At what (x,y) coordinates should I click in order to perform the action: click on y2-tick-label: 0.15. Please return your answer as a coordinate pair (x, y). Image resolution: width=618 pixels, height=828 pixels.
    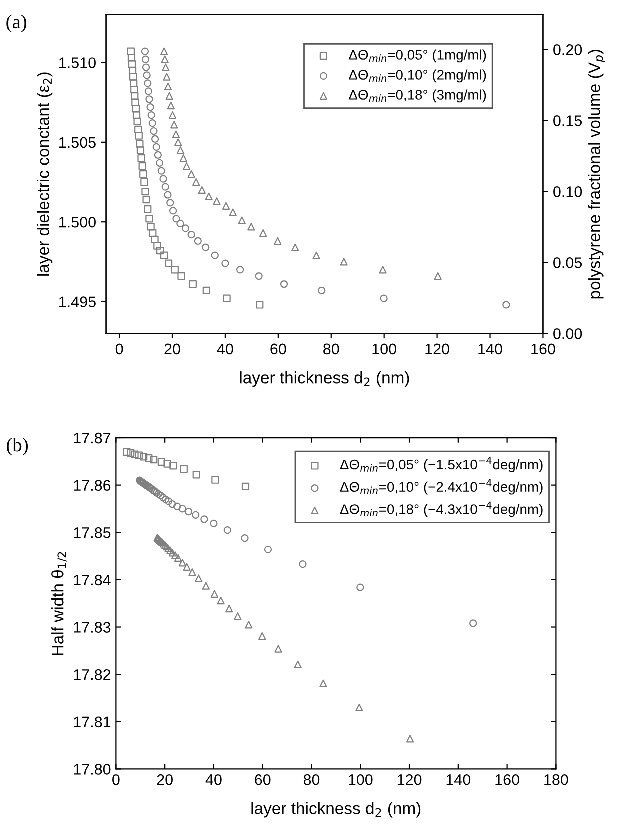
    Looking at the image, I should click on (568, 121).